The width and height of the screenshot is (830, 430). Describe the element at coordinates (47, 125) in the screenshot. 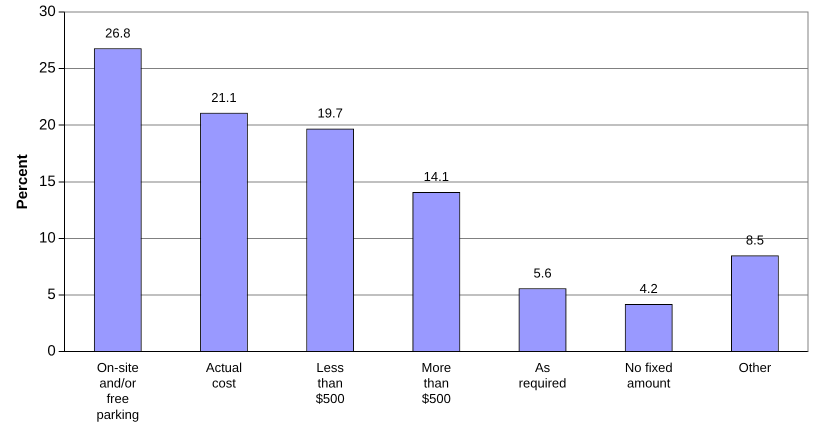

I see `y-tick-label: 20` at that location.